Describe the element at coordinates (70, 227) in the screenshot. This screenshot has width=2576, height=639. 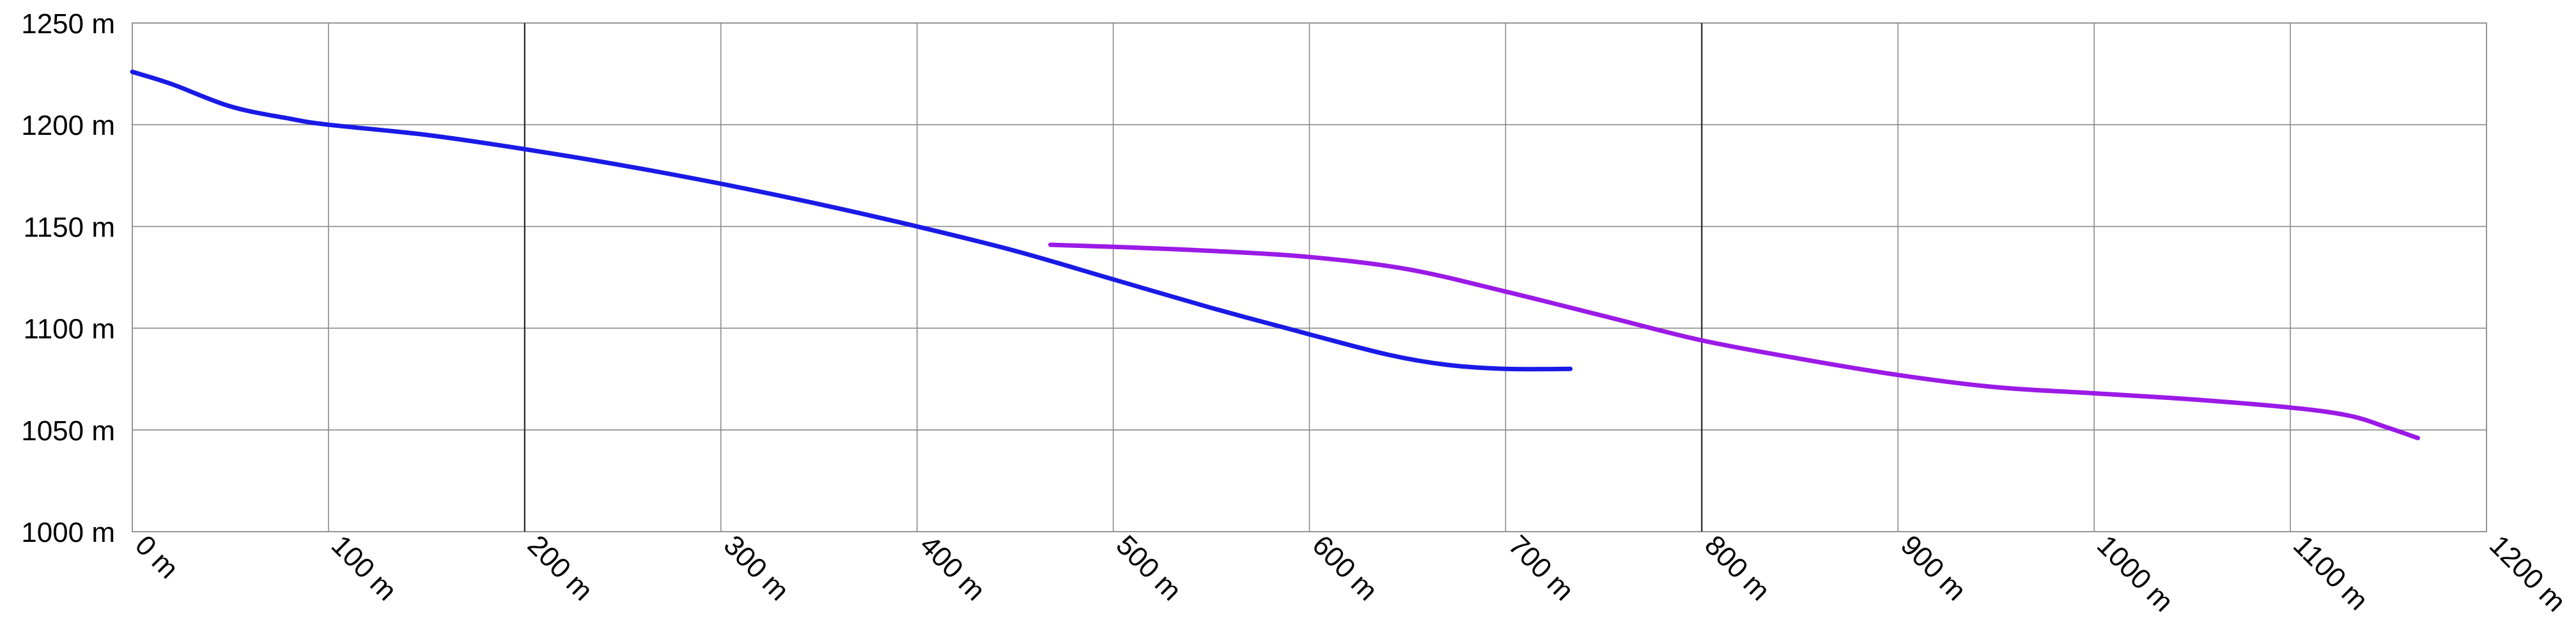
I see `y-tick-label: 1150 m` at that location.